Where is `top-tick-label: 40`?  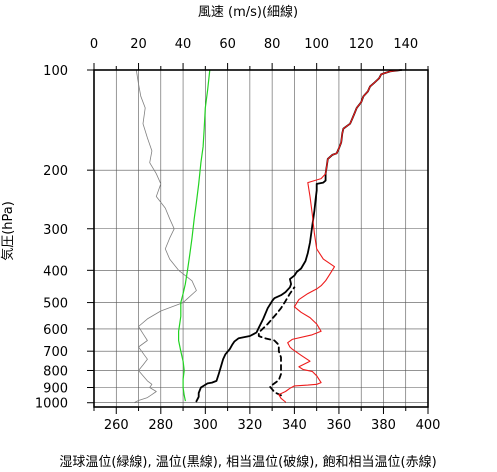
top-tick-label: 40 is located at coordinates (183, 44).